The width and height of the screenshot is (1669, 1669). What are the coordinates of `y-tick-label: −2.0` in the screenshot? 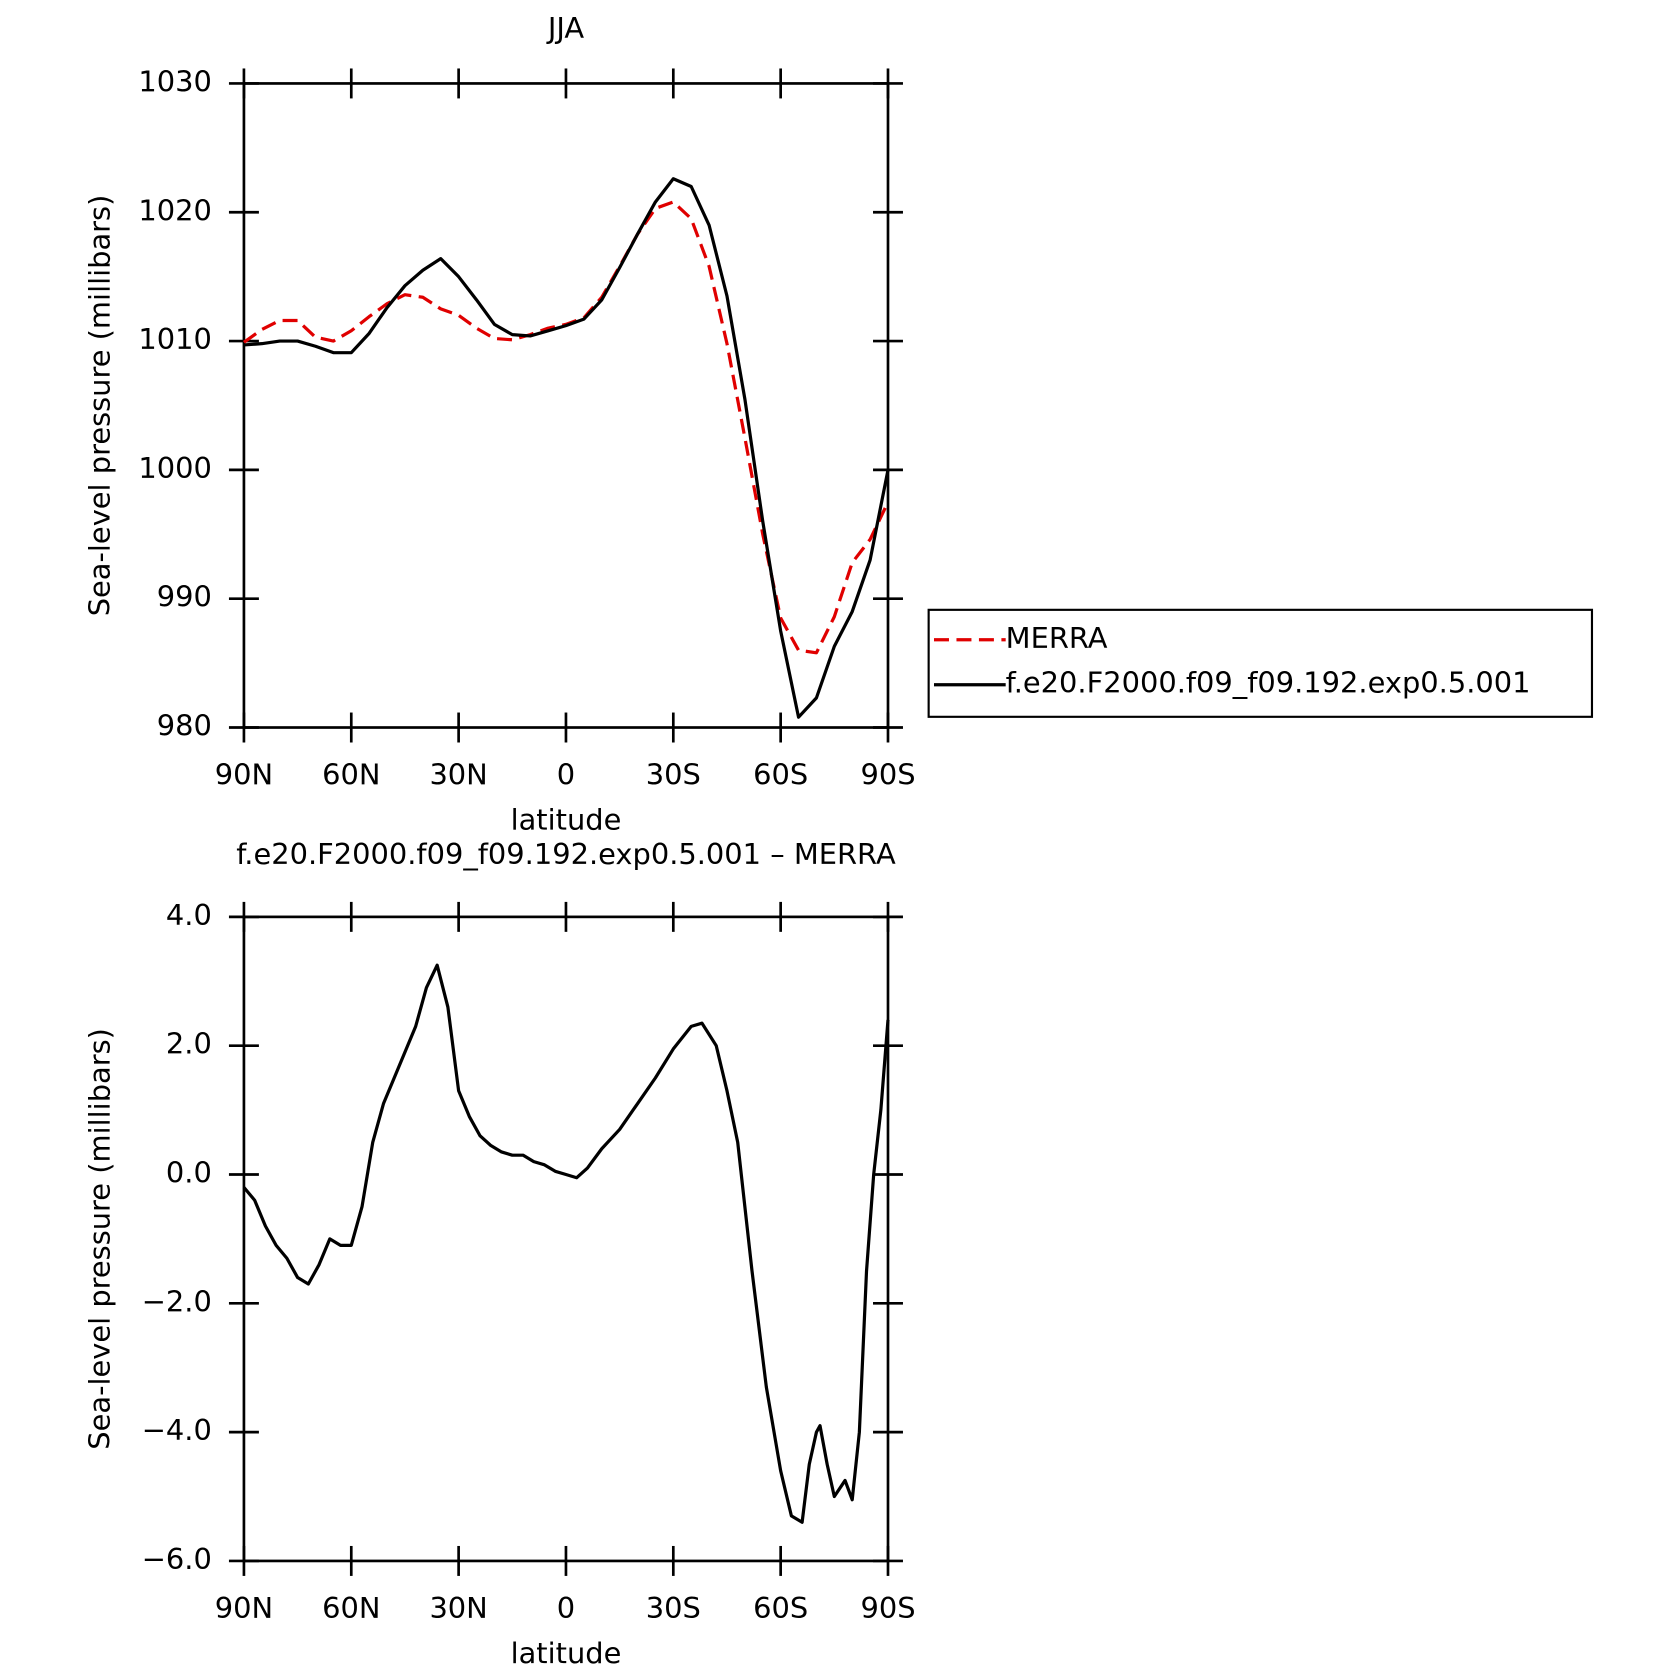 It's located at (177, 1301).